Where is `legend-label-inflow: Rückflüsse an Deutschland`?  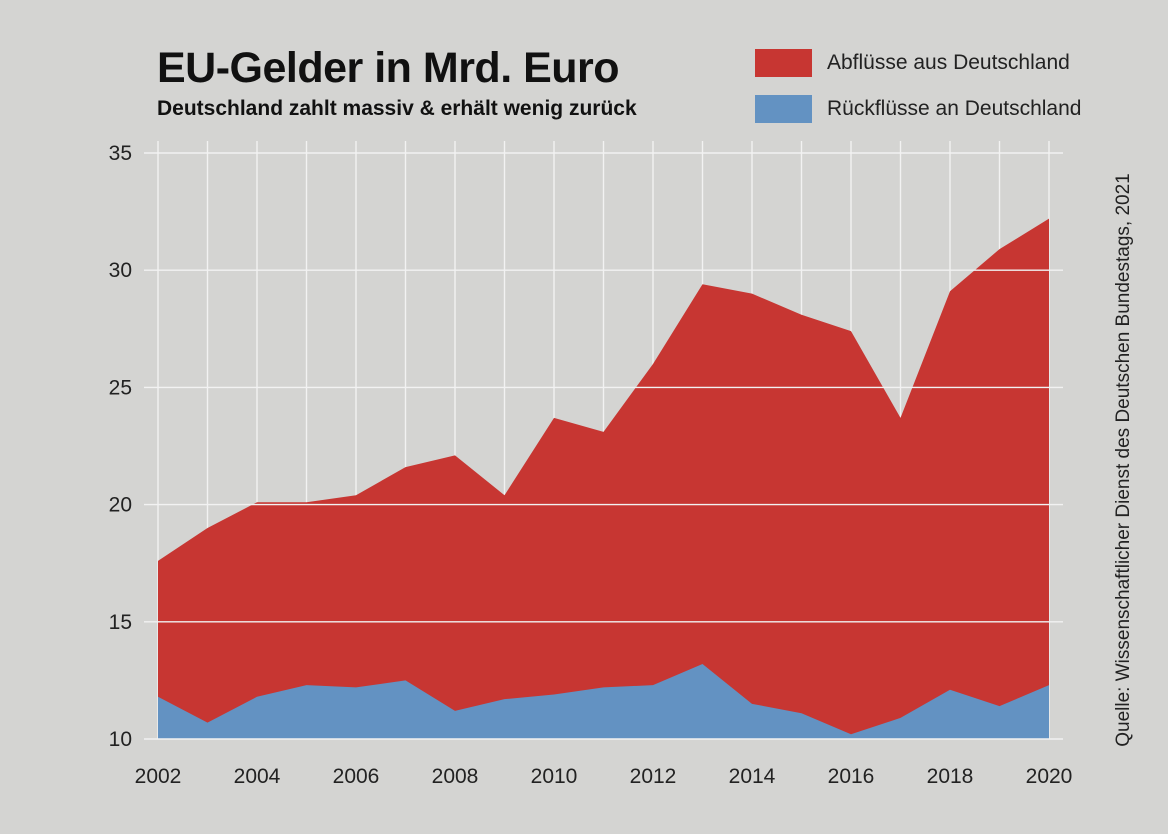
legend-label-inflow: Rückflüsse an Deutschland is located at coordinates (954, 108).